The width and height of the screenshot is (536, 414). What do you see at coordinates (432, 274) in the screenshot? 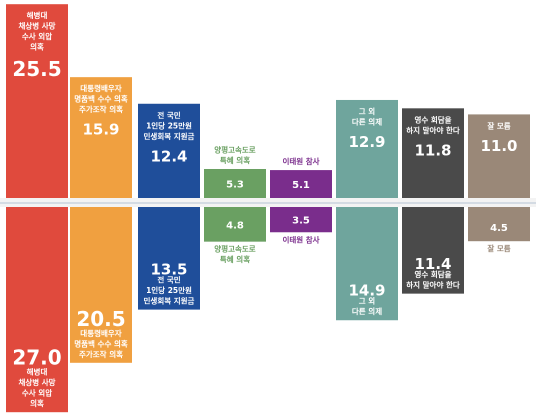
I see `bottom-label-6-0: 영수 회담을` at bounding box center [432, 274].